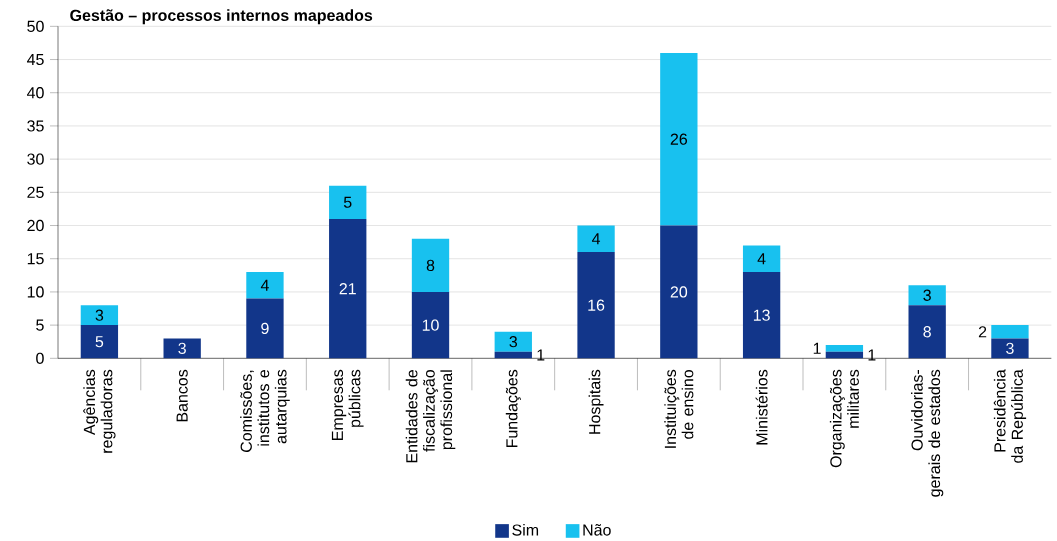  Describe the element at coordinates (35, 225) in the screenshot. I see `y-tick-label: 20` at that location.